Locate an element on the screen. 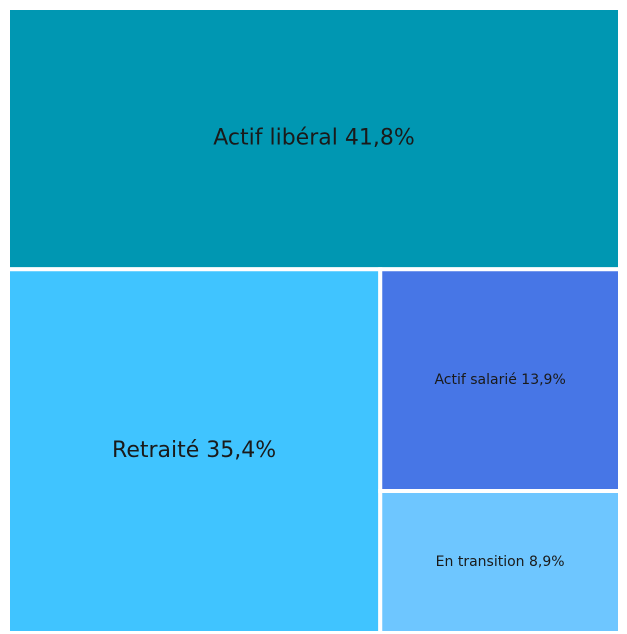 This screenshot has width=627, height=634. category-name: Retraité is located at coordinates (155, 450).